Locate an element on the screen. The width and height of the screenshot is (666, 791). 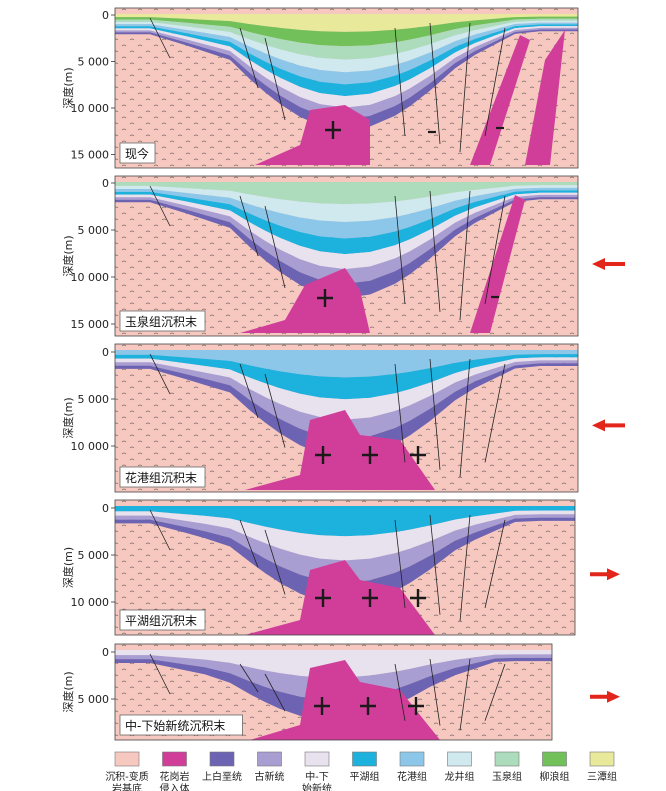
legend-item-liulang: 柳浪组 is located at coordinates (555, 767).